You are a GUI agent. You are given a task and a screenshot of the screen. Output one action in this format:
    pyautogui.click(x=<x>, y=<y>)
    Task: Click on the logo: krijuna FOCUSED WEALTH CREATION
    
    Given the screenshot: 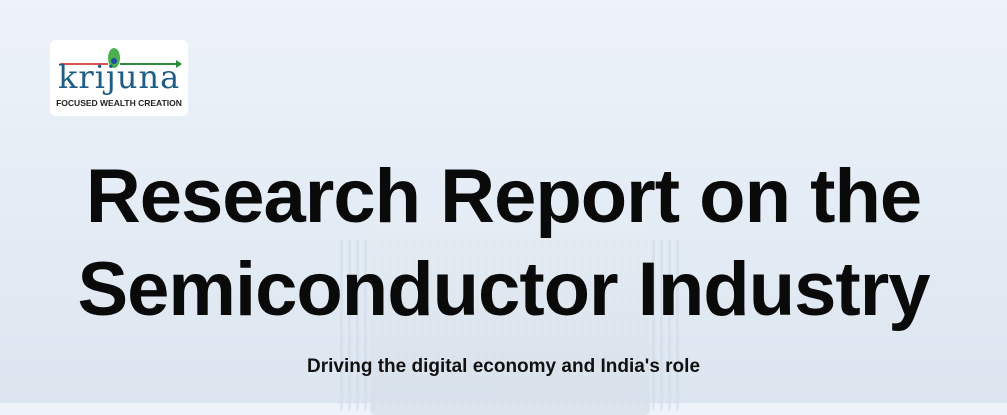 What is the action you would take?
    pyautogui.click(x=119, y=78)
    